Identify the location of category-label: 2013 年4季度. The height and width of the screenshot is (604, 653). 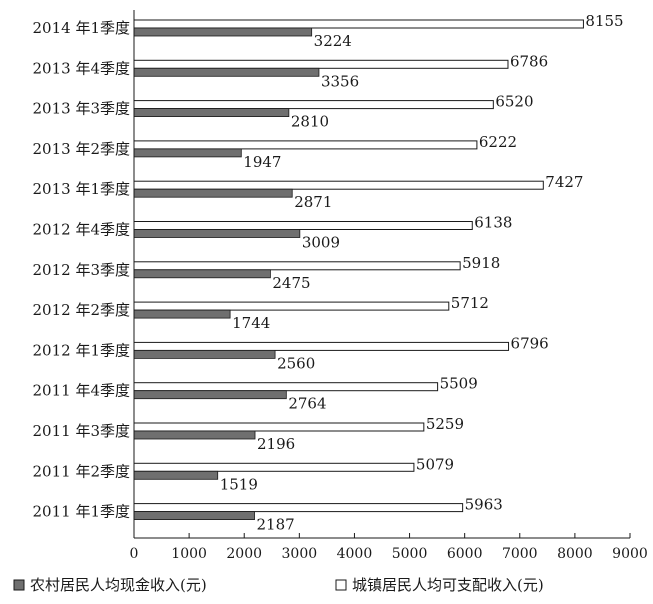
(82, 68).